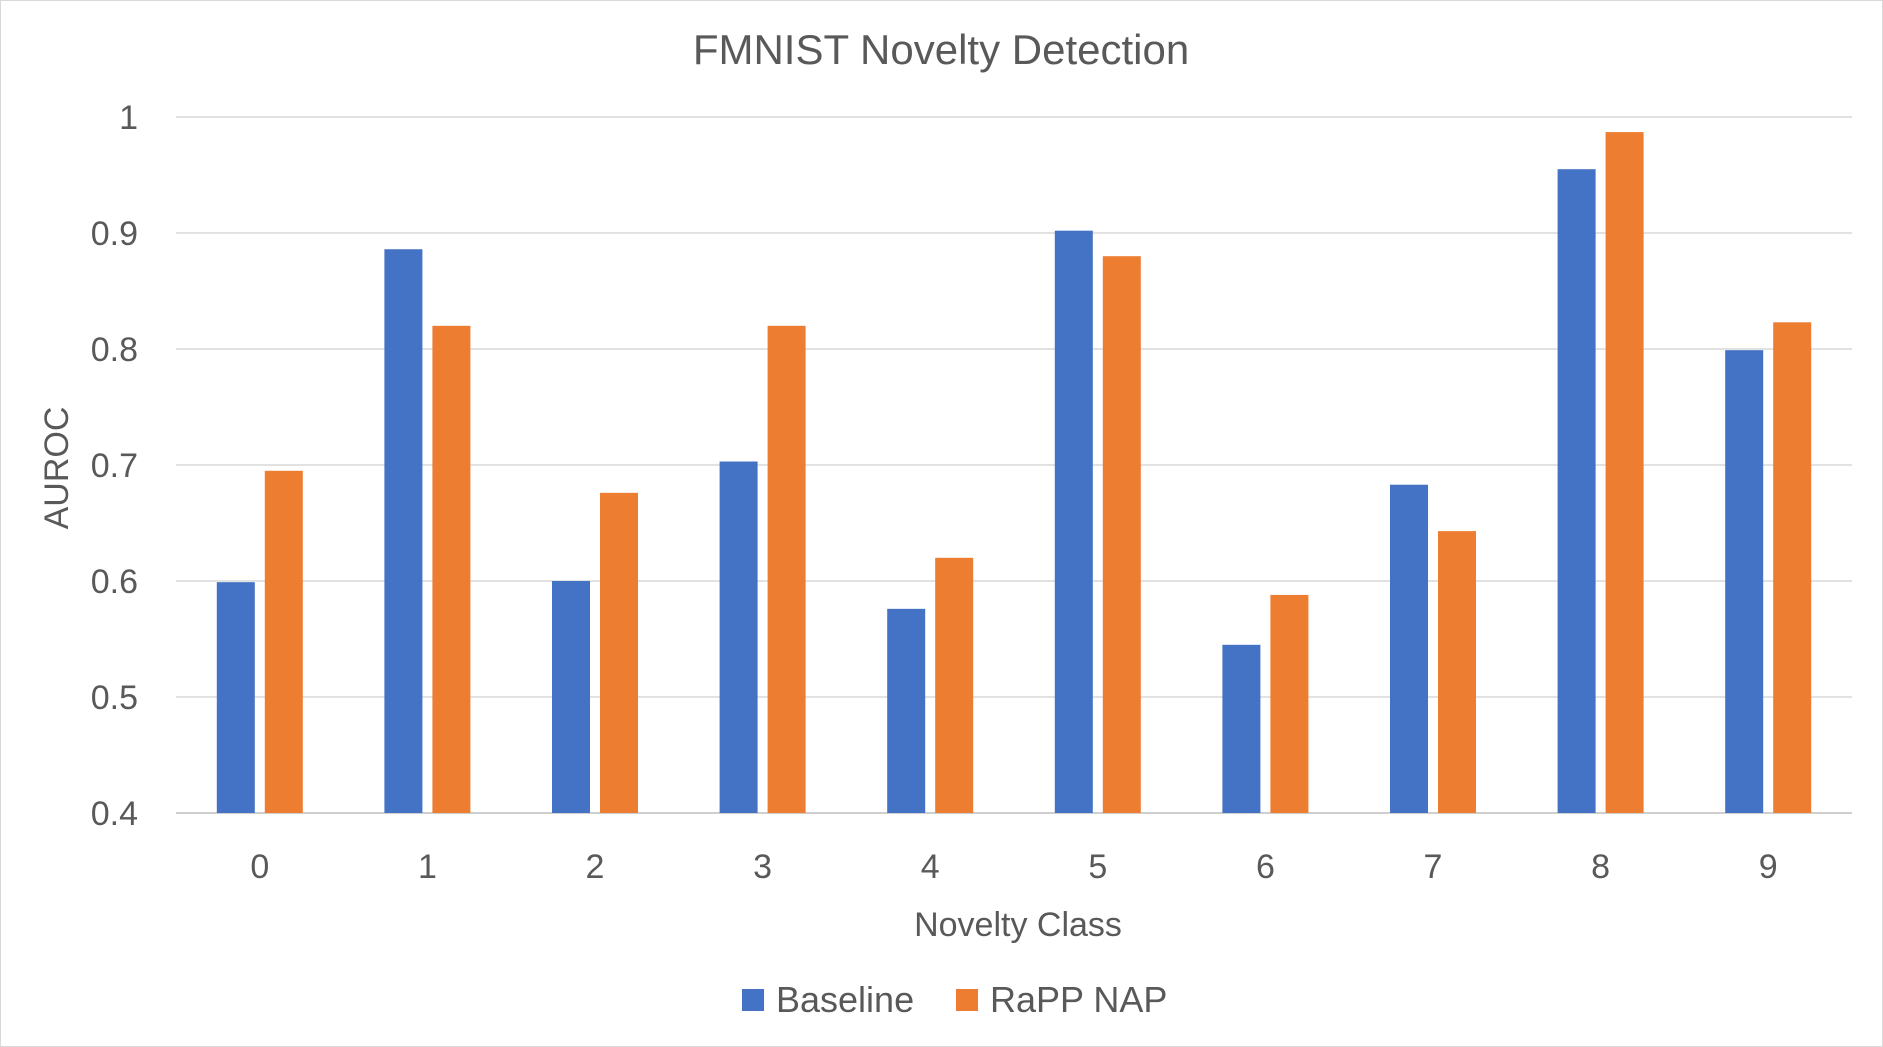 The height and width of the screenshot is (1047, 1883). What do you see at coordinates (762, 867) in the screenshot?
I see `x-tick-label: 3` at bounding box center [762, 867].